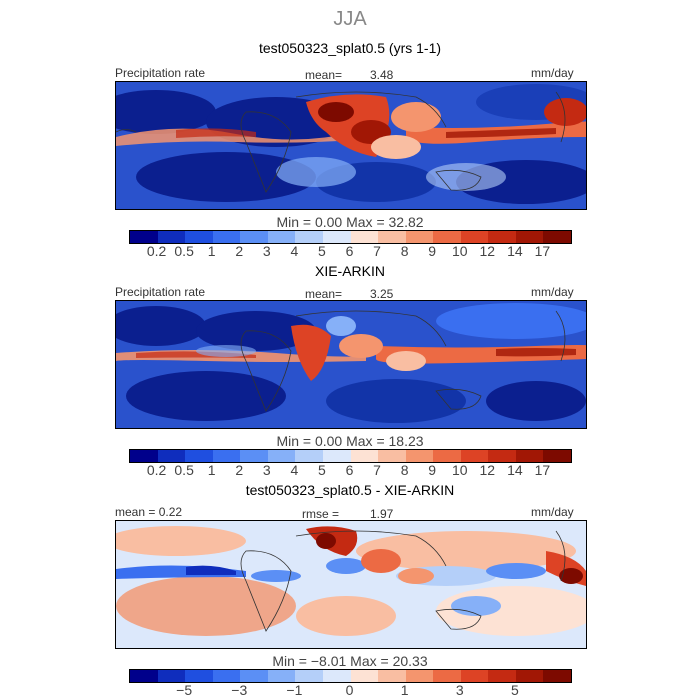  I want to click on panel2-title: XIE-ARKIN, so click(349, 271).